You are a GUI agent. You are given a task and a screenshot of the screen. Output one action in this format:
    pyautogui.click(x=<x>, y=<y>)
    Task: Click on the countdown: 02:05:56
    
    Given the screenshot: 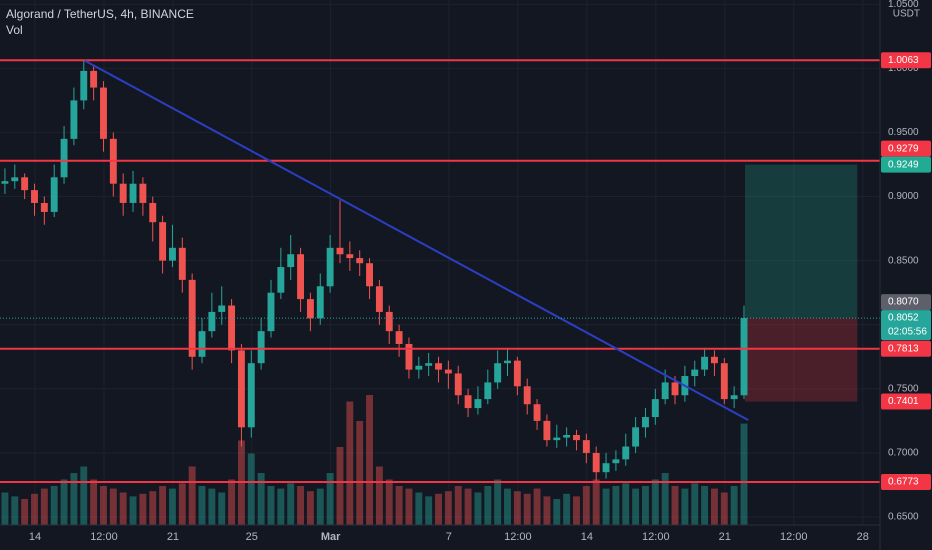 What is the action you would take?
    pyautogui.click(x=907, y=332)
    